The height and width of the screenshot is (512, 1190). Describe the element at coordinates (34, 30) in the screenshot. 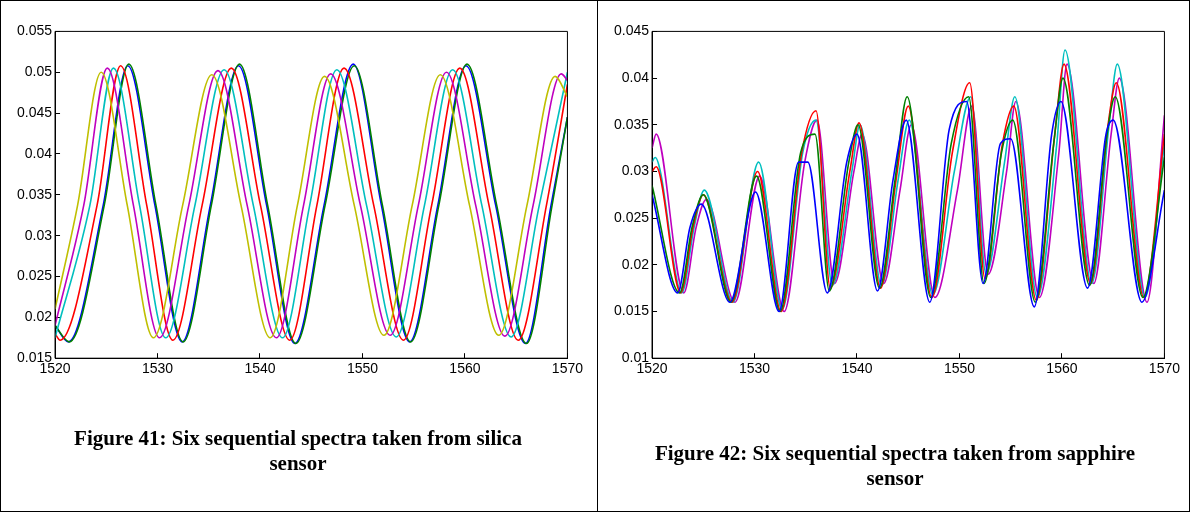

I see `y-tick-label: 0.055` at that location.